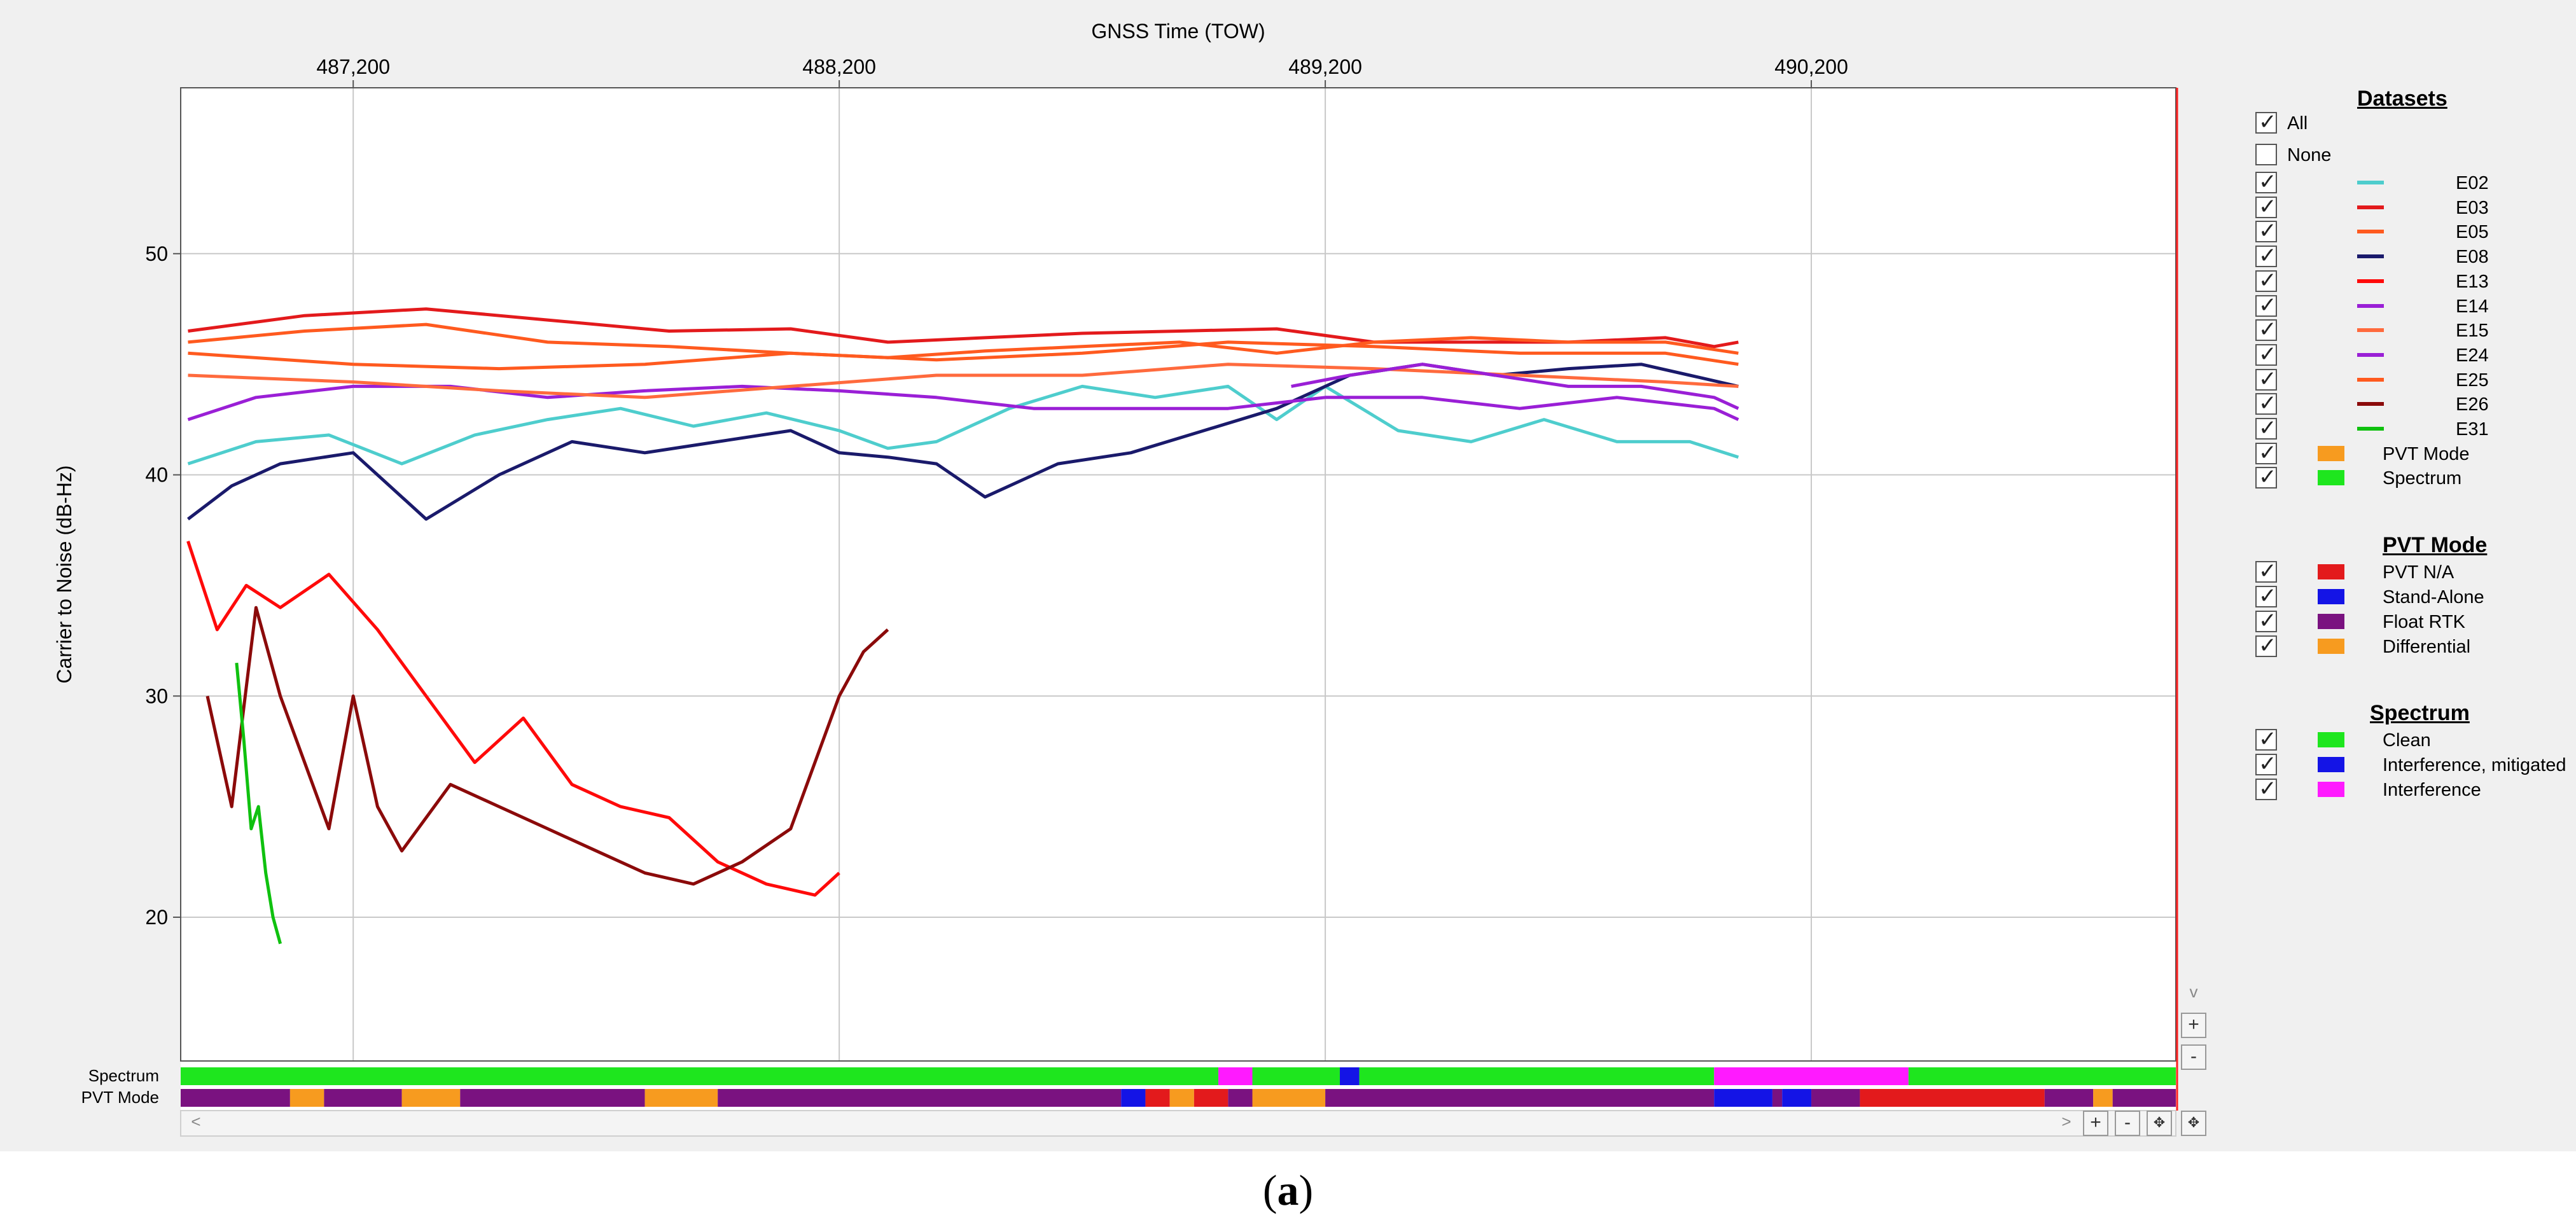 This screenshot has width=2576, height=1227. Describe the element at coordinates (2266, 155) in the screenshot. I see `none-checkbox` at that location.